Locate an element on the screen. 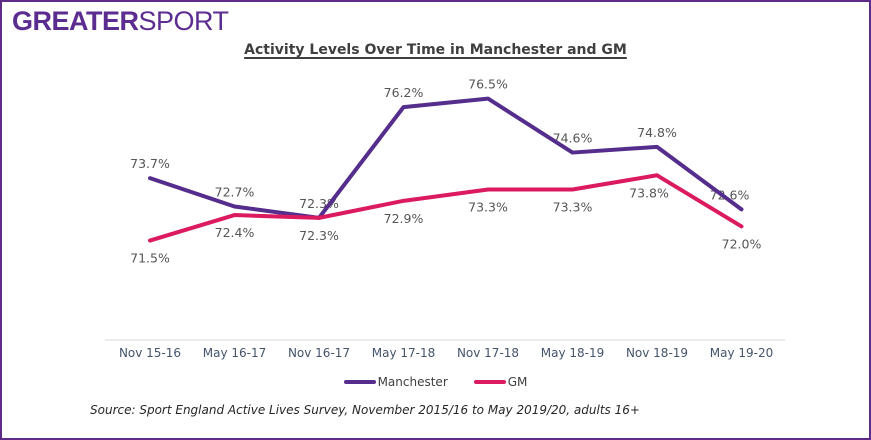  data-label: 72.3% is located at coordinates (319, 235).